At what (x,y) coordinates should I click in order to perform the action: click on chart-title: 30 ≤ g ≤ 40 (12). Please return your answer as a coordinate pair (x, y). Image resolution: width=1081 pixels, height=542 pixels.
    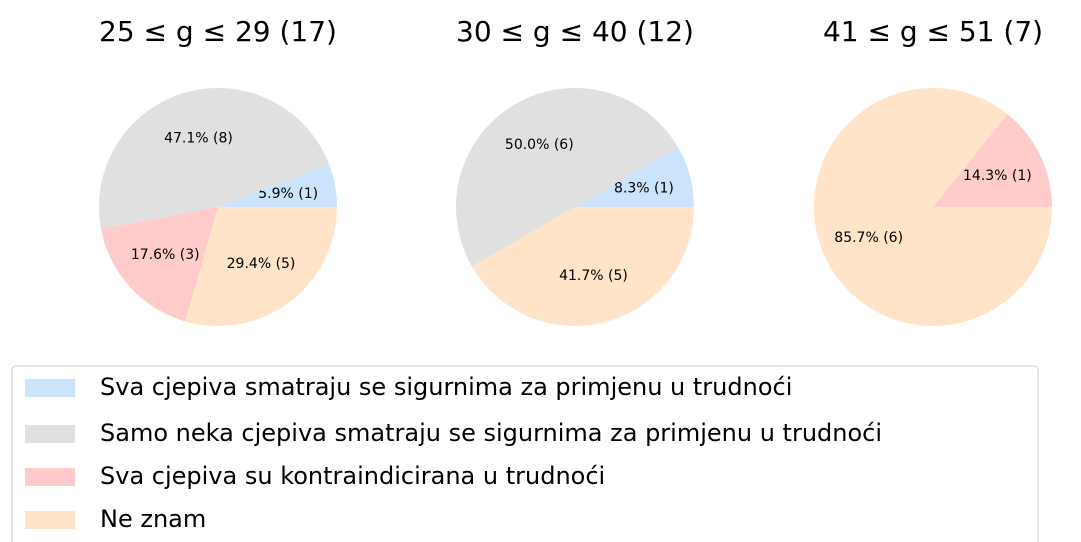
    Looking at the image, I should click on (575, 31).